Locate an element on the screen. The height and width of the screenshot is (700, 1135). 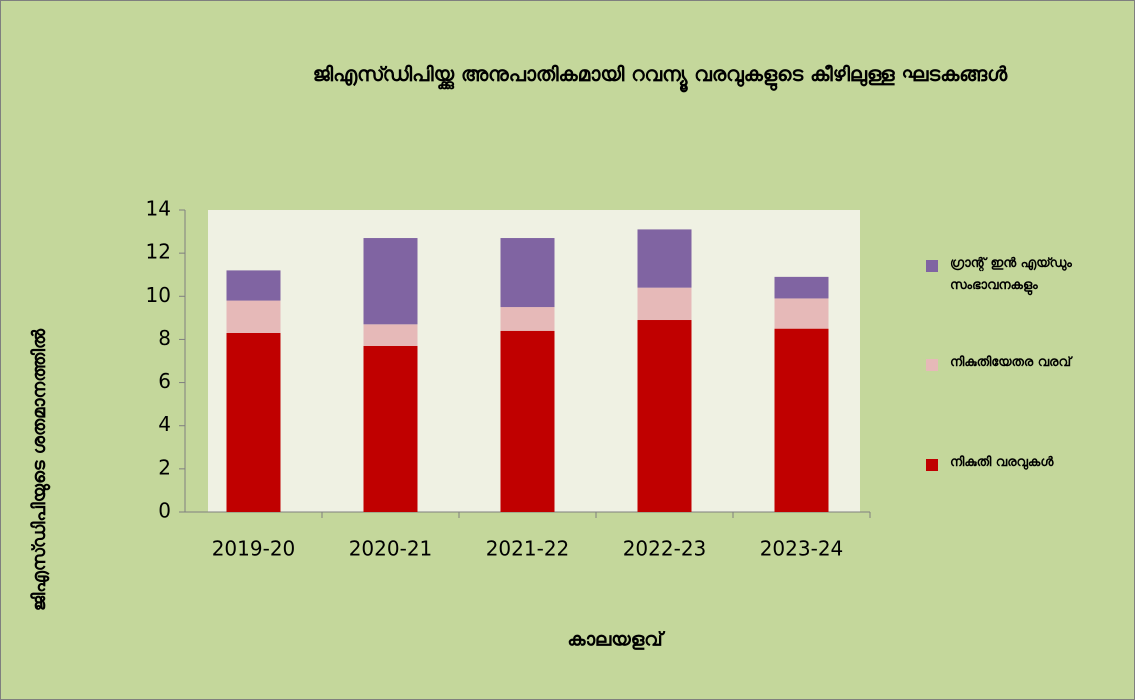
y-tick-label: 6 is located at coordinates (164, 381).